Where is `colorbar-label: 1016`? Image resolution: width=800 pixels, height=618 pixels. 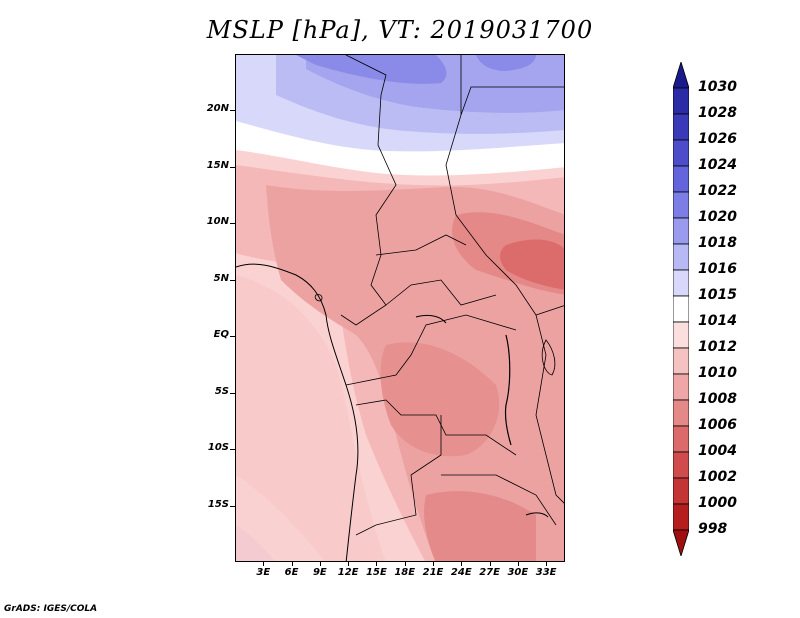 colorbar-label: 1016 is located at coordinates (717, 269).